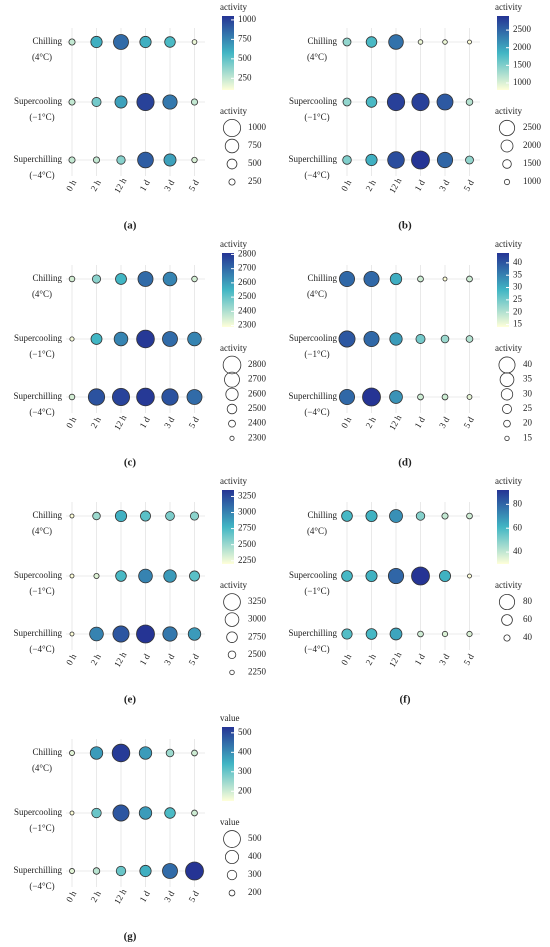 Image resolution: width=550 pixels, height=947 pixels. Describe the element at coordinates (313, 101) in the screenshot. I see `row-label: Supercooling` at that location.